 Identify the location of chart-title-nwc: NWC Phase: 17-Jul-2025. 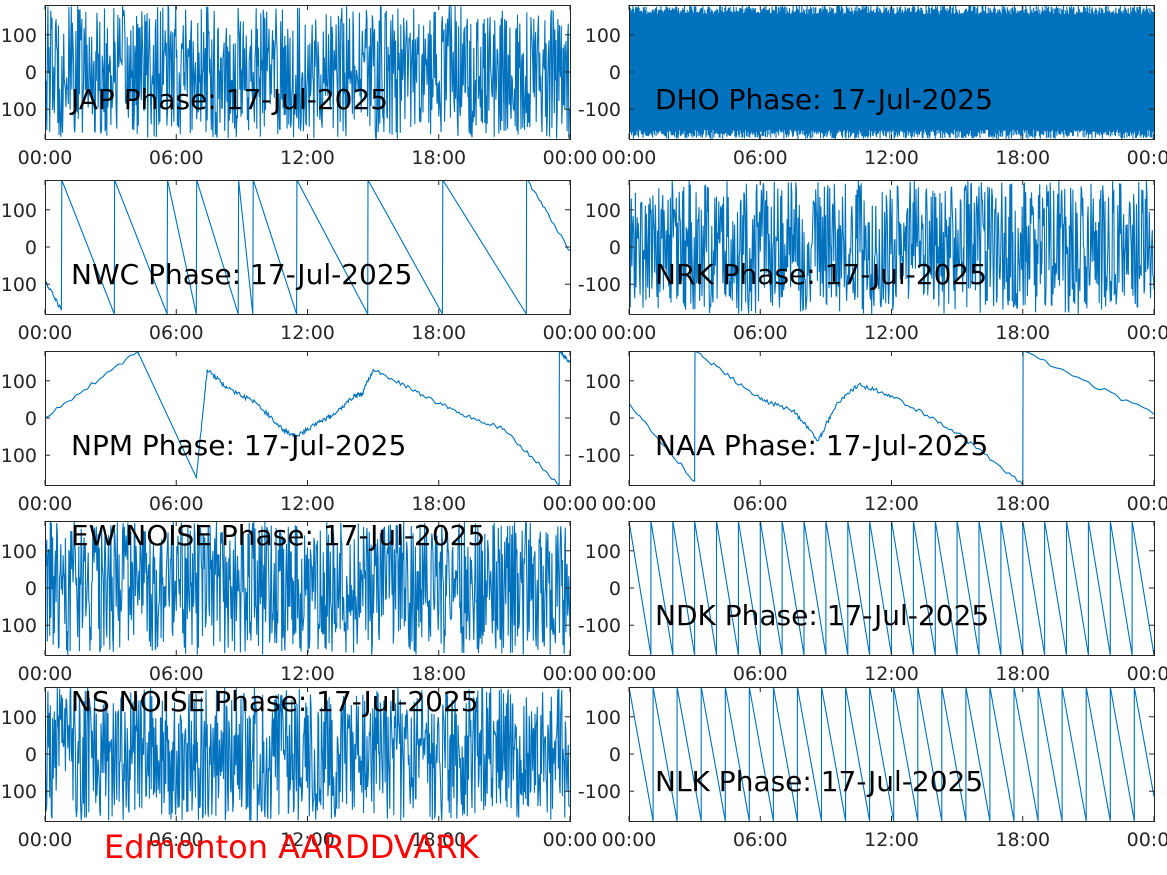
(241, 274).